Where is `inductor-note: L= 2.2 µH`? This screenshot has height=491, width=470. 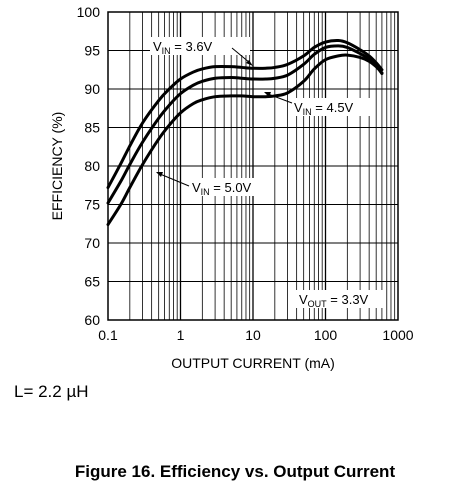 inductor-note: L= 2.2 µH is located at coordinates (51, 391).